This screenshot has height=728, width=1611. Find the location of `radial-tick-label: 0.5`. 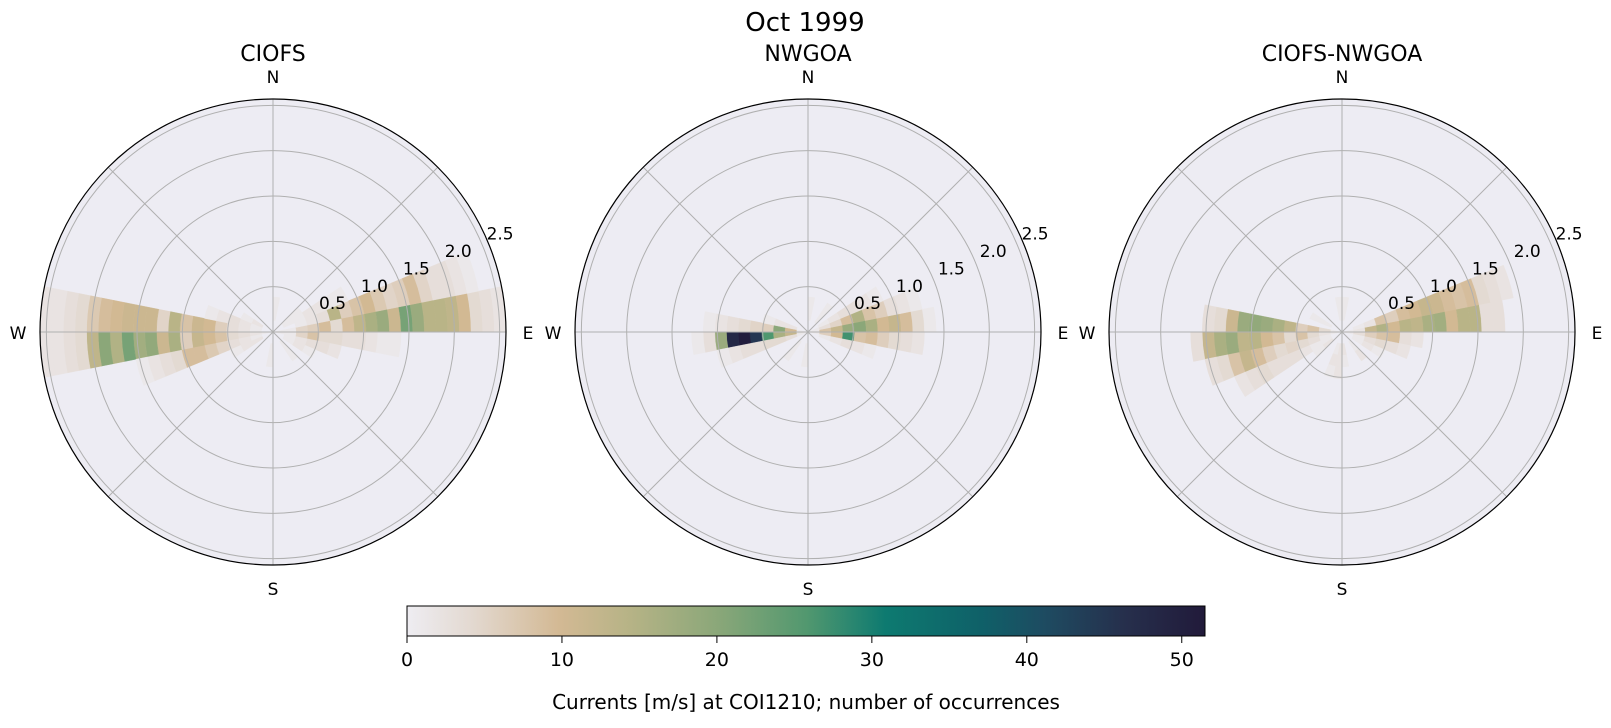

radial-tick-label: 0.5 is located at coordinates (332, 304).